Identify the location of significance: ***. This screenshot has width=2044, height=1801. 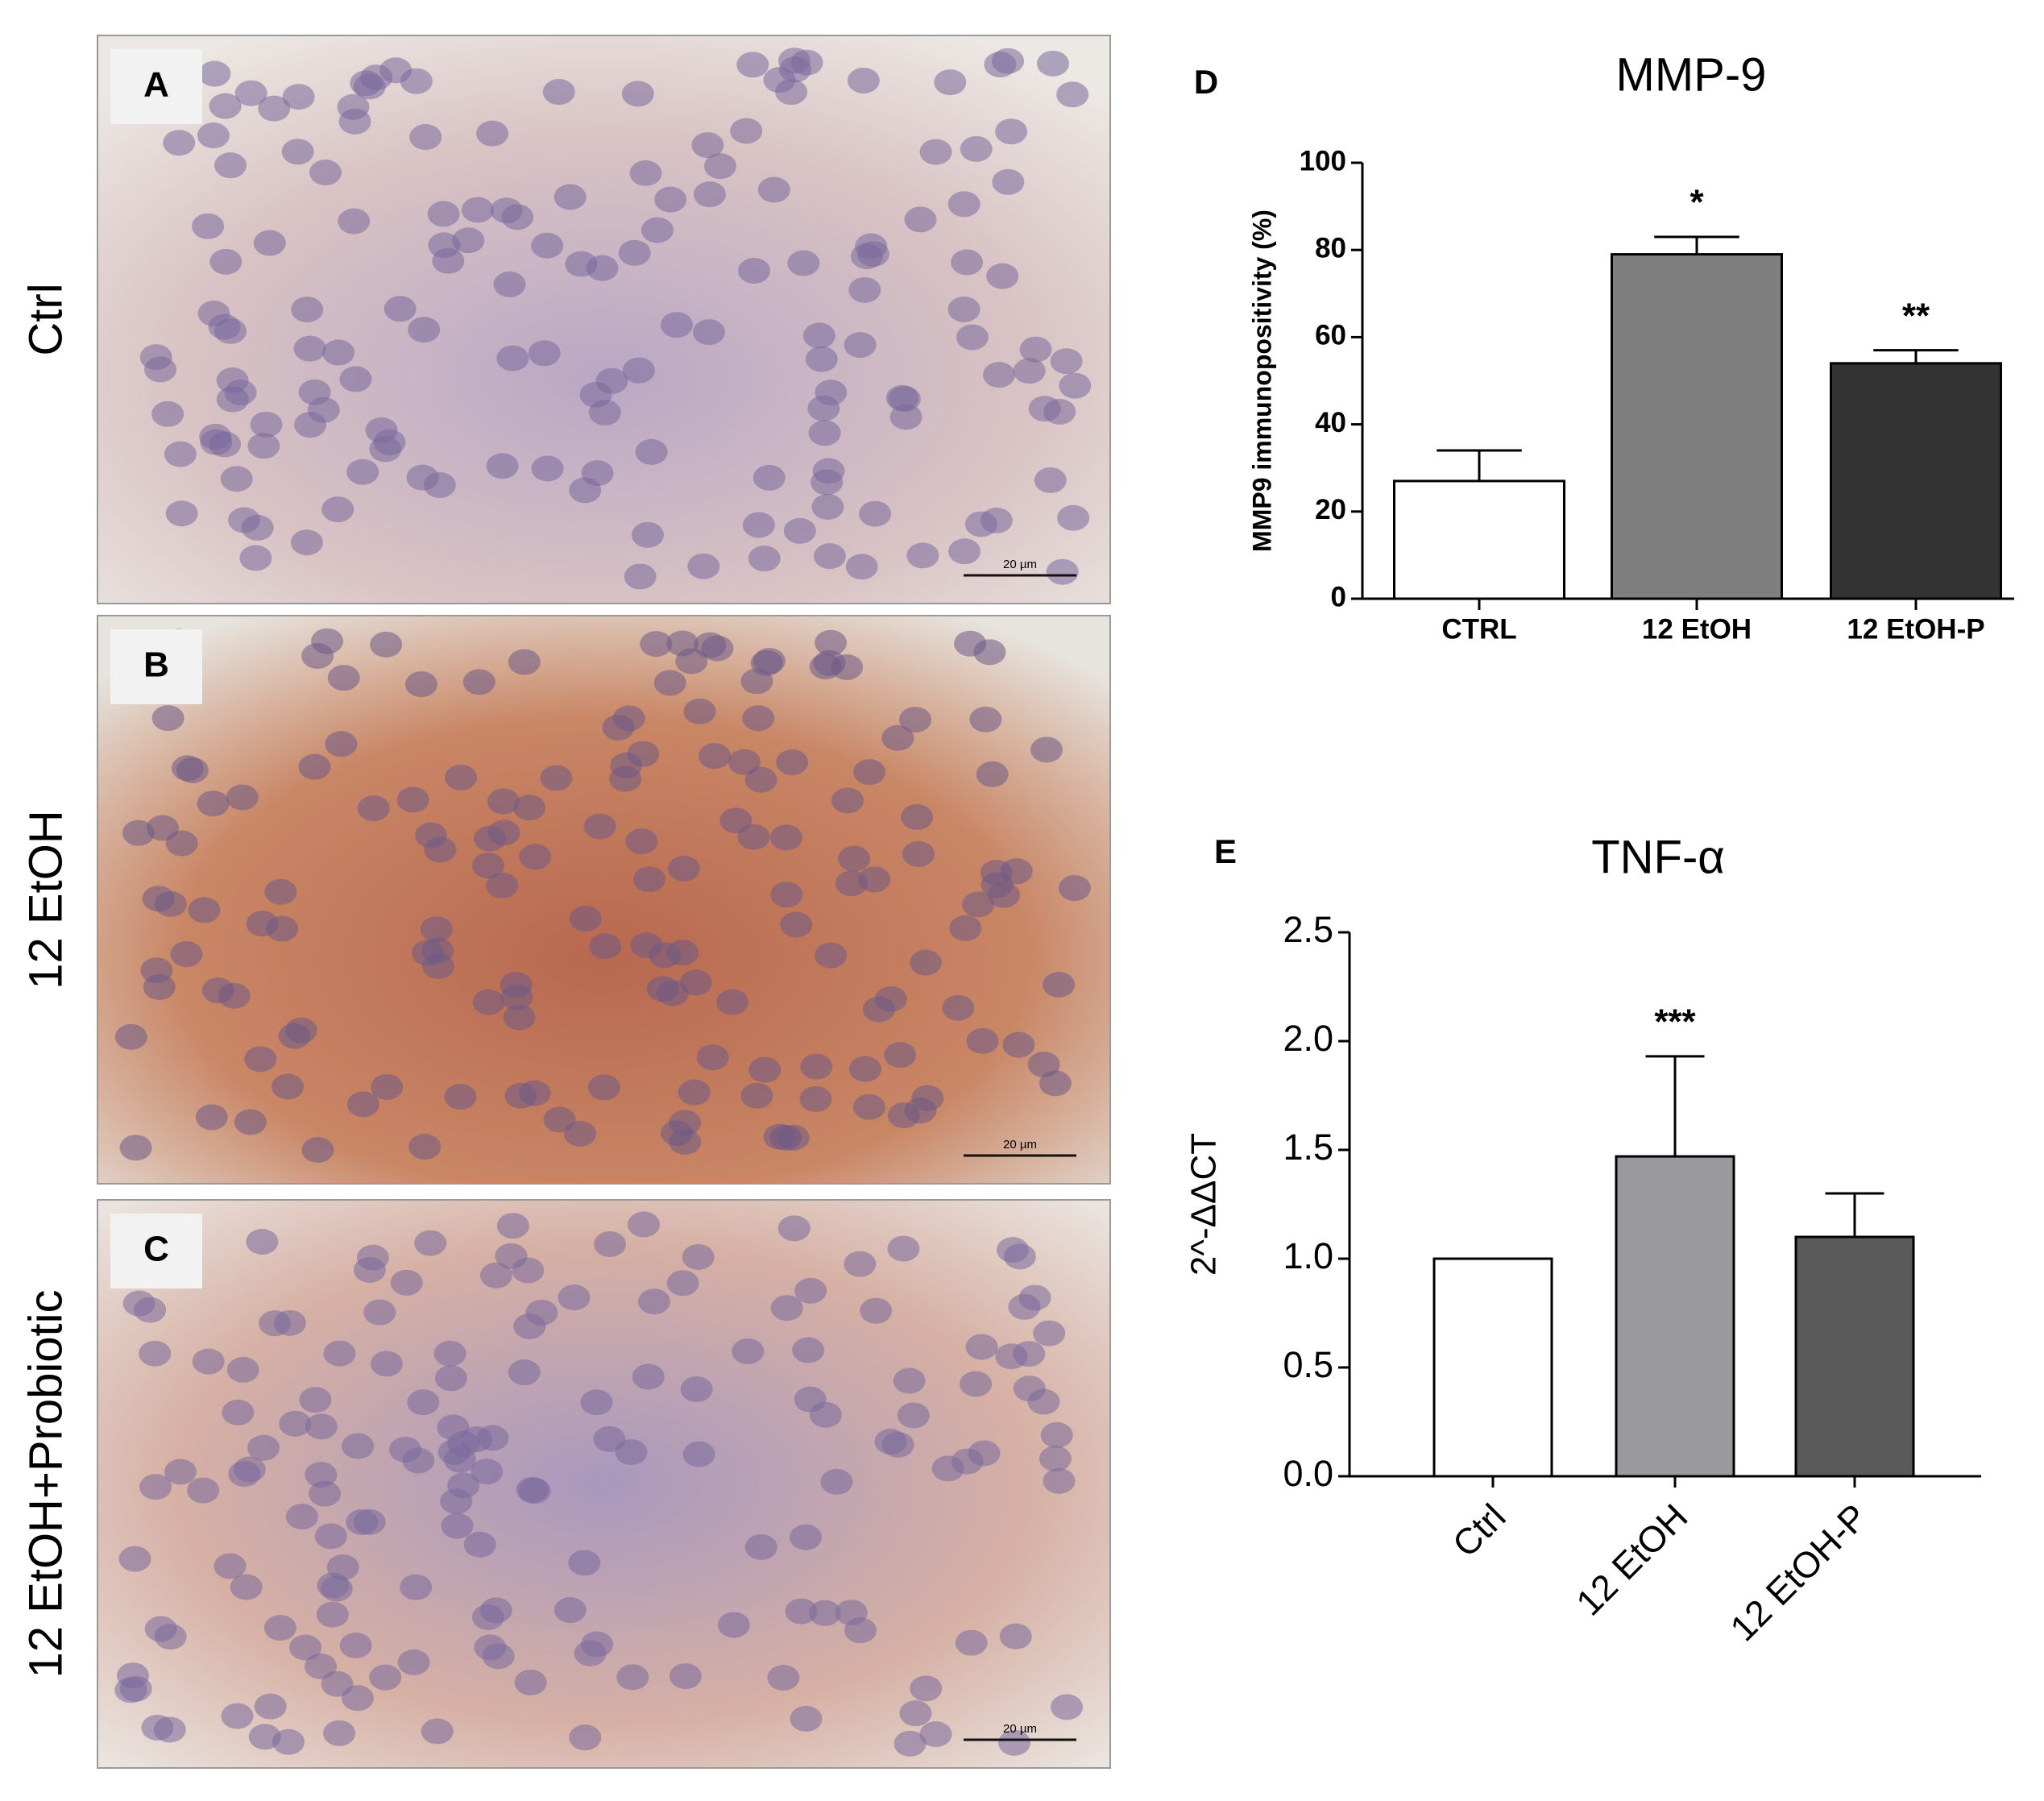
(1675, 1022).